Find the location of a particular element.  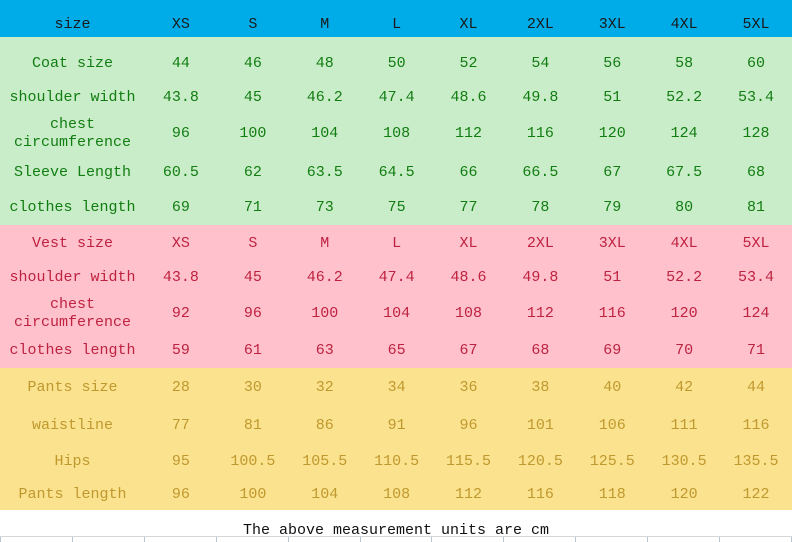

coat-value-cell: 79 is located at coordinates (612, 207).